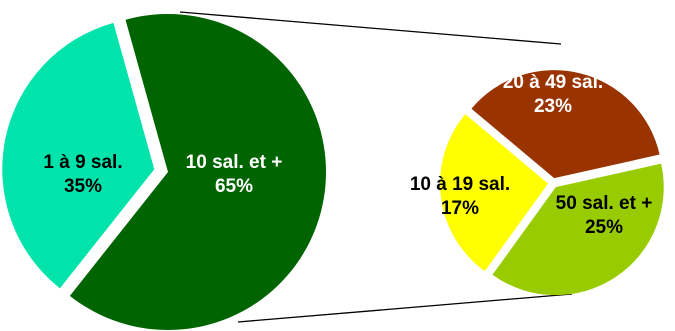  Describe the element at coordinates (370, 28) in the screenshot. I see `connector-line-top` at that location.